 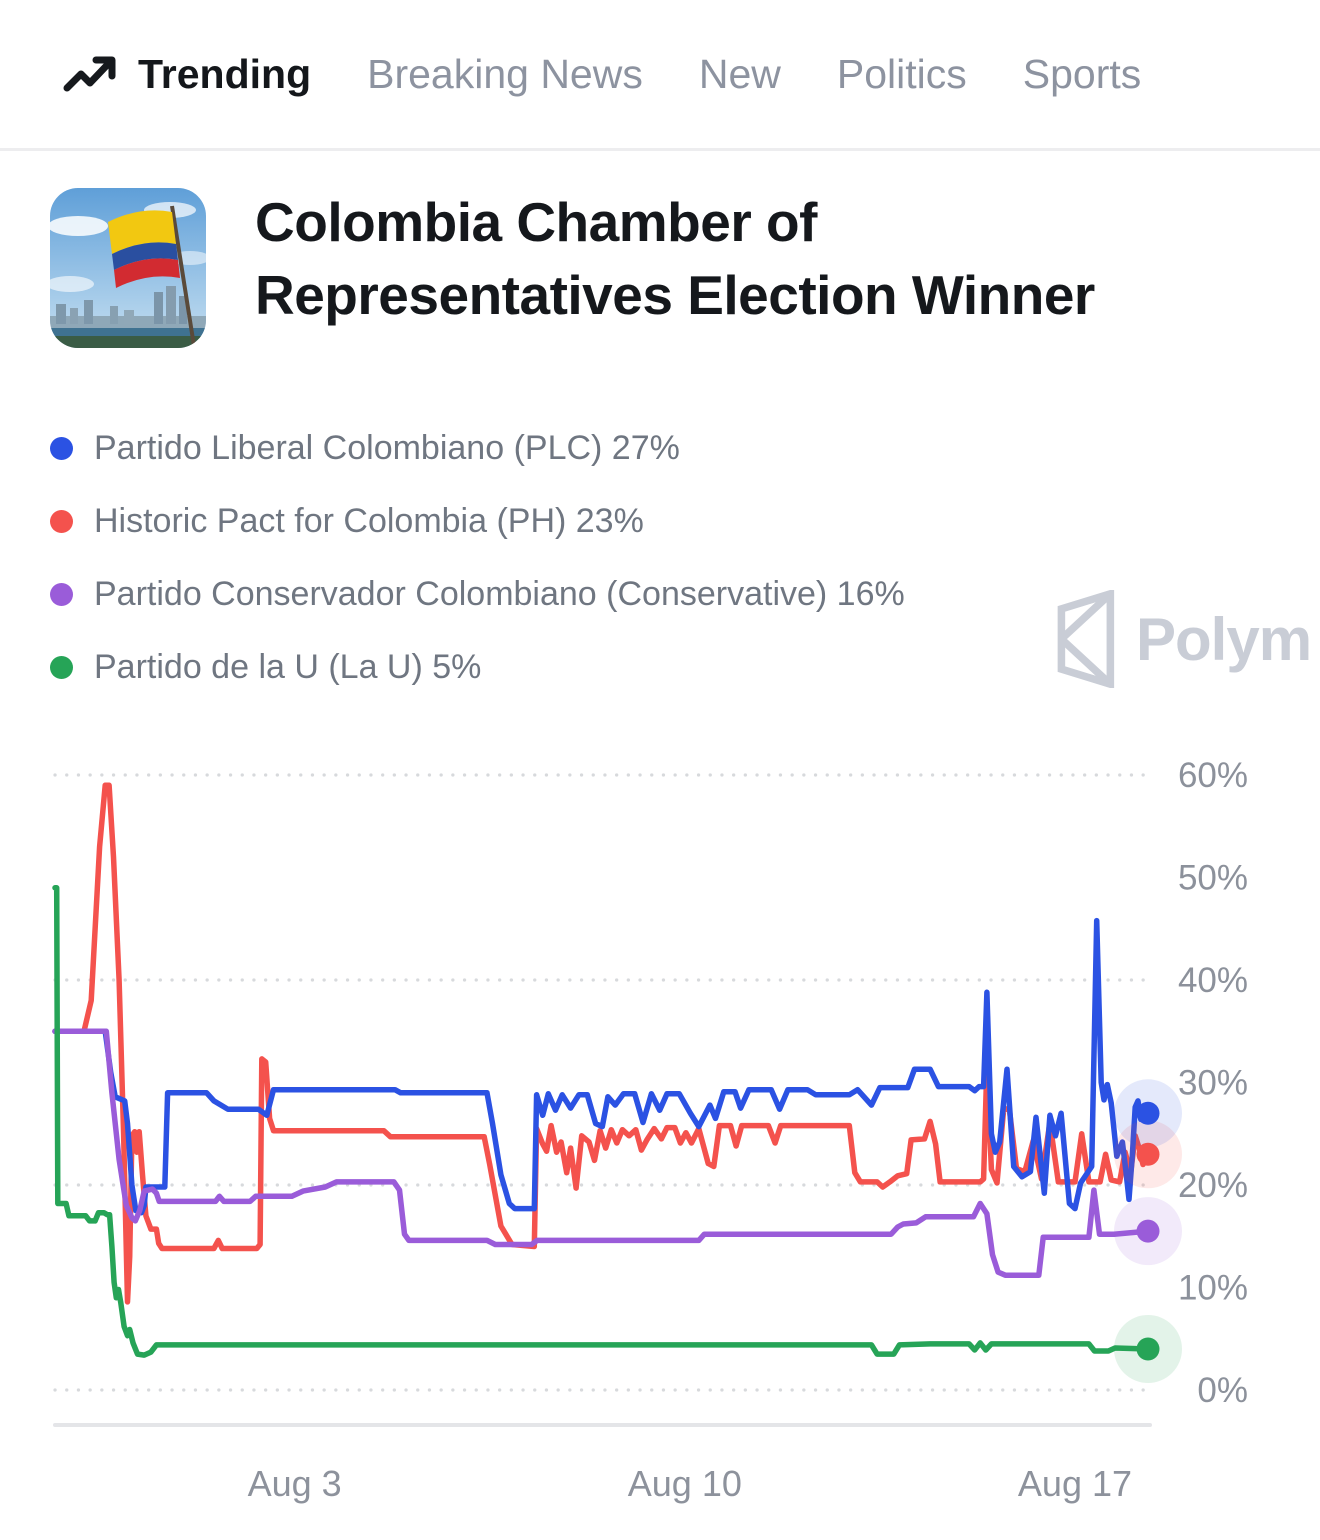 I want to click on legend-item-lau: Partido de la U (La U) 5%, so click(x=477, y=667).